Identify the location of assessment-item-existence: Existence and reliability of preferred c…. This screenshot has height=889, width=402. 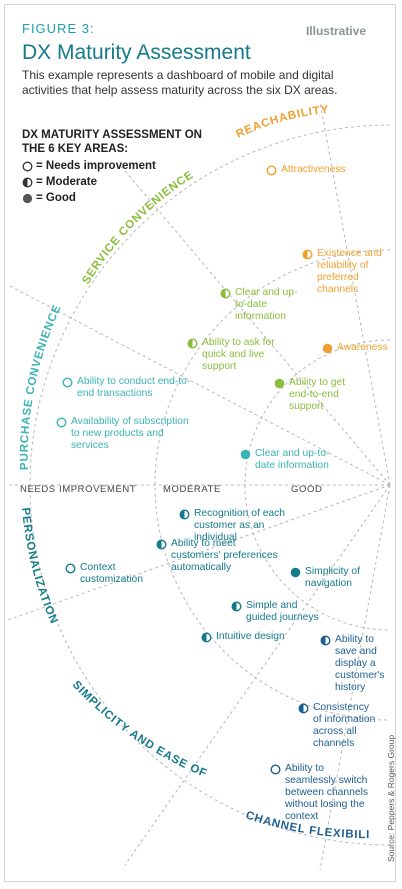
(343, 272).